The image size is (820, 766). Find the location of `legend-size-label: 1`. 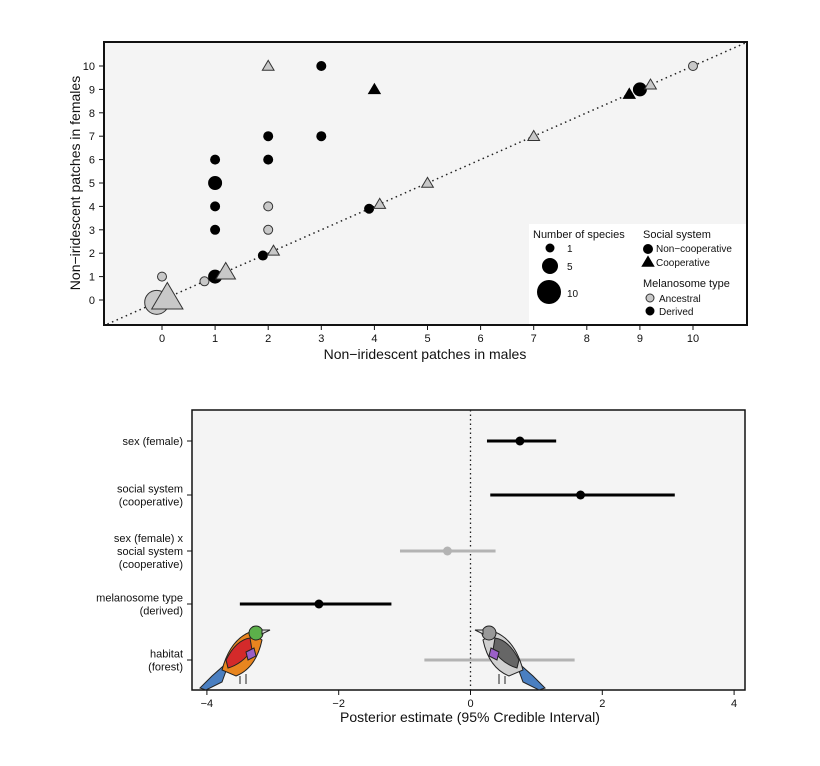

legend-size-label: 1 is located at coordinates (570, 249).